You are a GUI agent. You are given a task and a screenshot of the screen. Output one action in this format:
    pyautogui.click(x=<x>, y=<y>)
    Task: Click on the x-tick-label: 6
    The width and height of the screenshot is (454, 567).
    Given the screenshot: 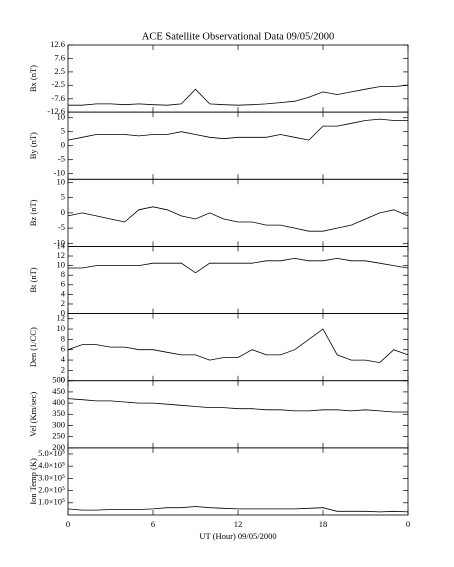 What is the action you would take?
    pyautogui.click(x=153, y=524)
    